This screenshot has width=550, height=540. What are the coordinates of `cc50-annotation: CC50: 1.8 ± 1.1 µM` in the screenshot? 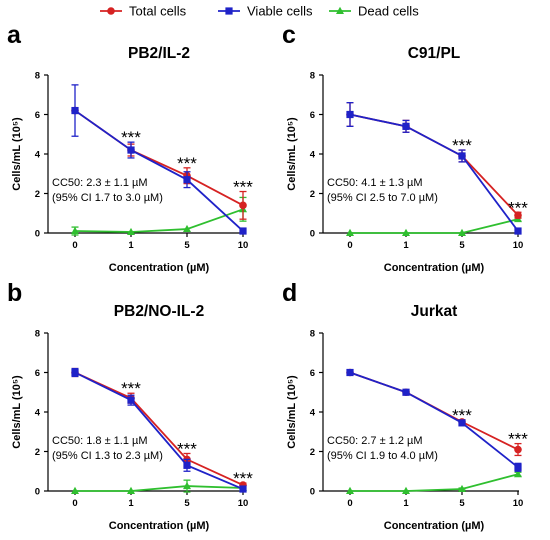 It's located at (100, 441).